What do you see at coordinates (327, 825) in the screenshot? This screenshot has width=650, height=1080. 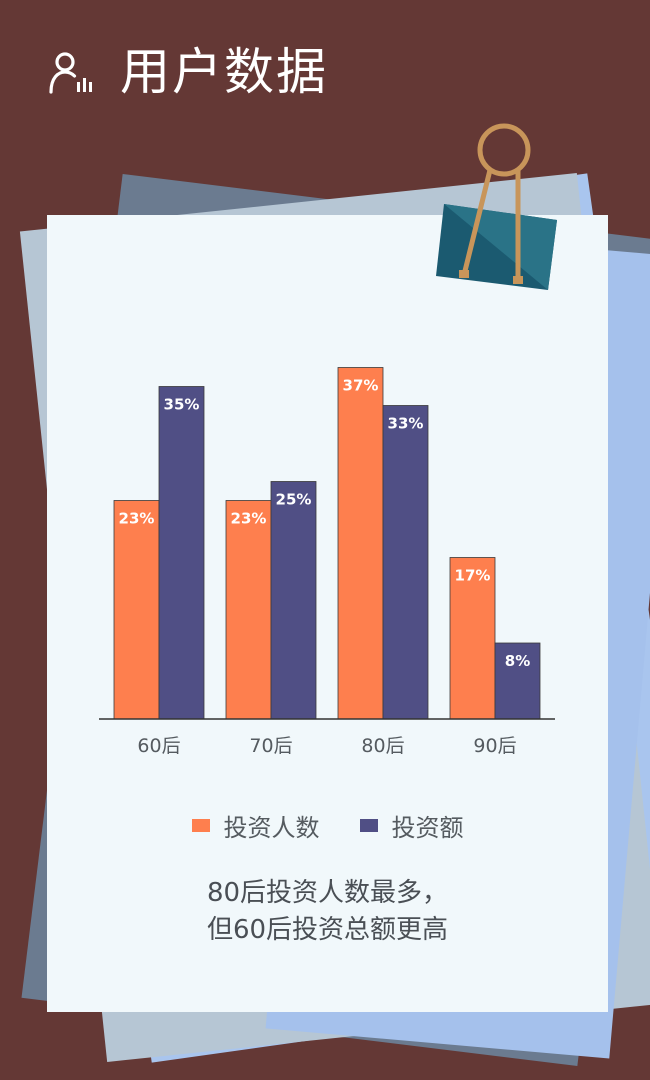 I see `legend: 投资人数 投资额` at bounding box center [327, 825].